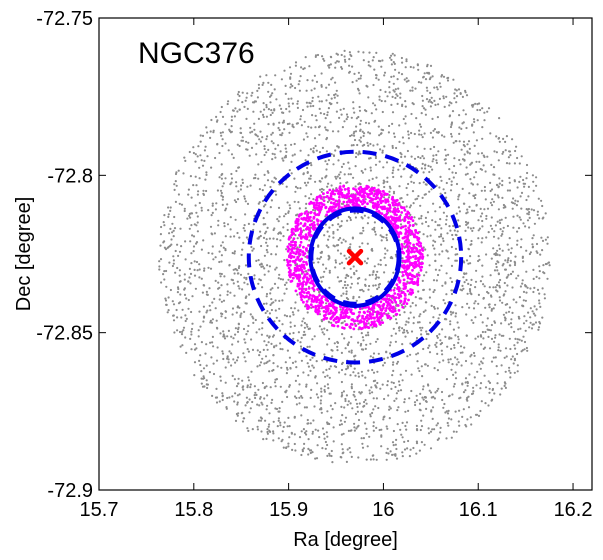 This screenshot has width=603, height=560. I want to click on y-axis-title: Dec [degree], so click(24, 254).